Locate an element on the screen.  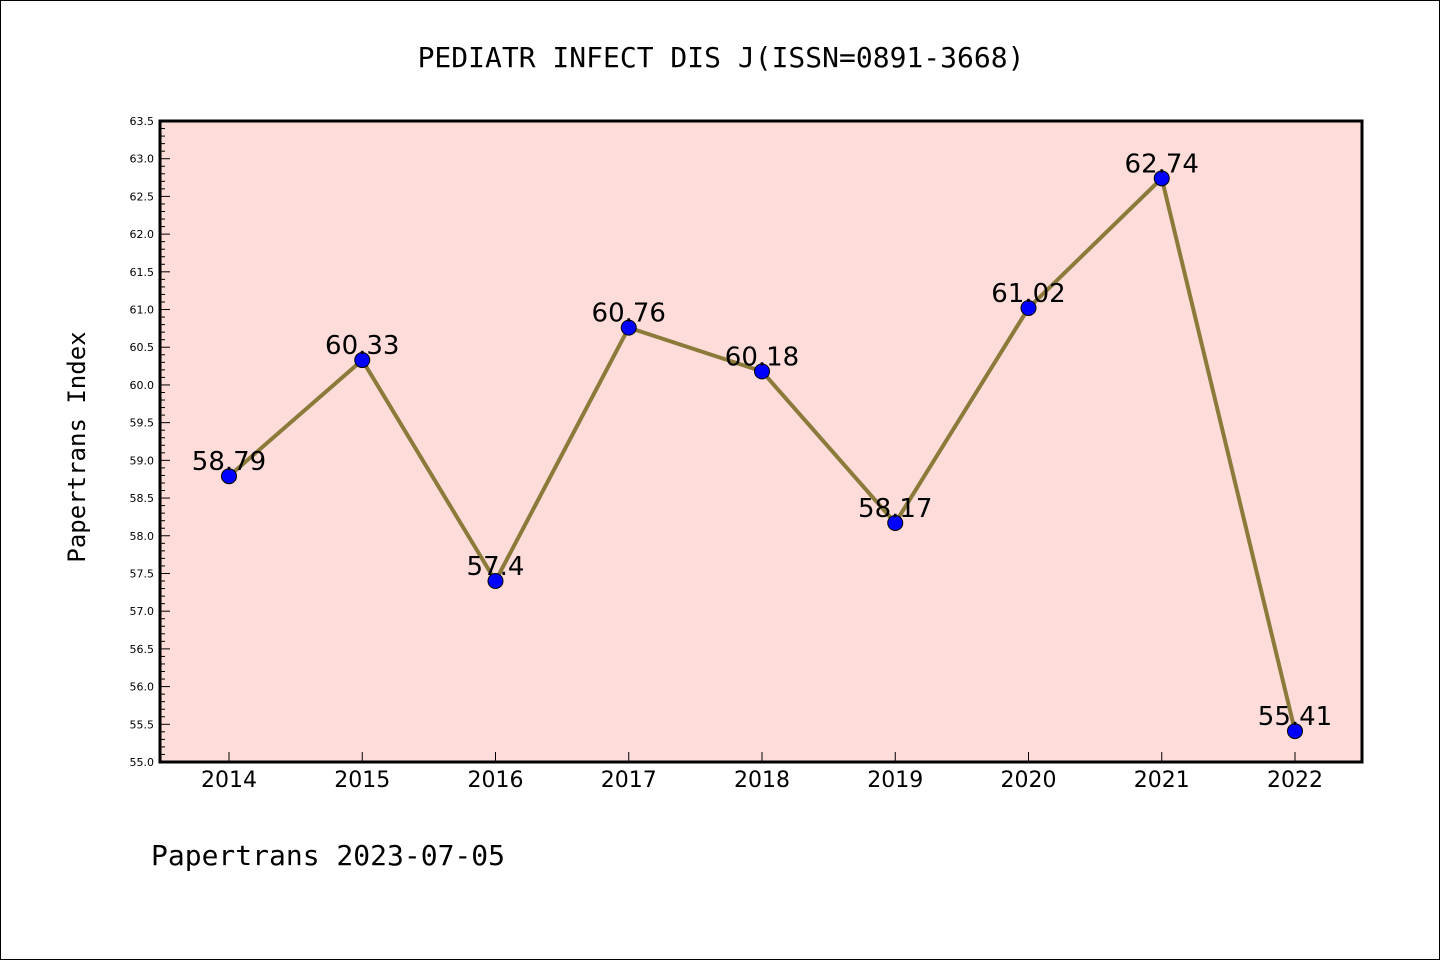
y-tick-label: 60.5 is located at coordinates (142, 347).